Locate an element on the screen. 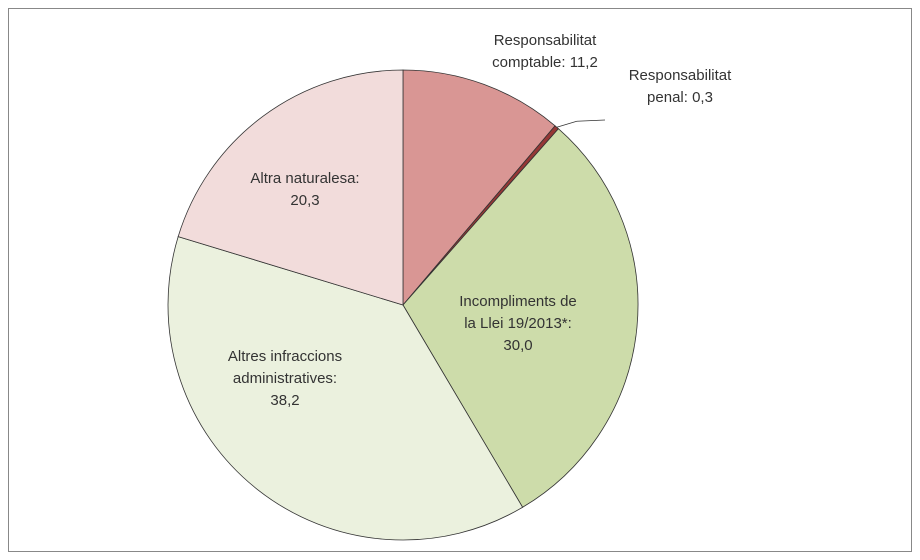  value-label: 0,3 is located at coordinates (702, 97).